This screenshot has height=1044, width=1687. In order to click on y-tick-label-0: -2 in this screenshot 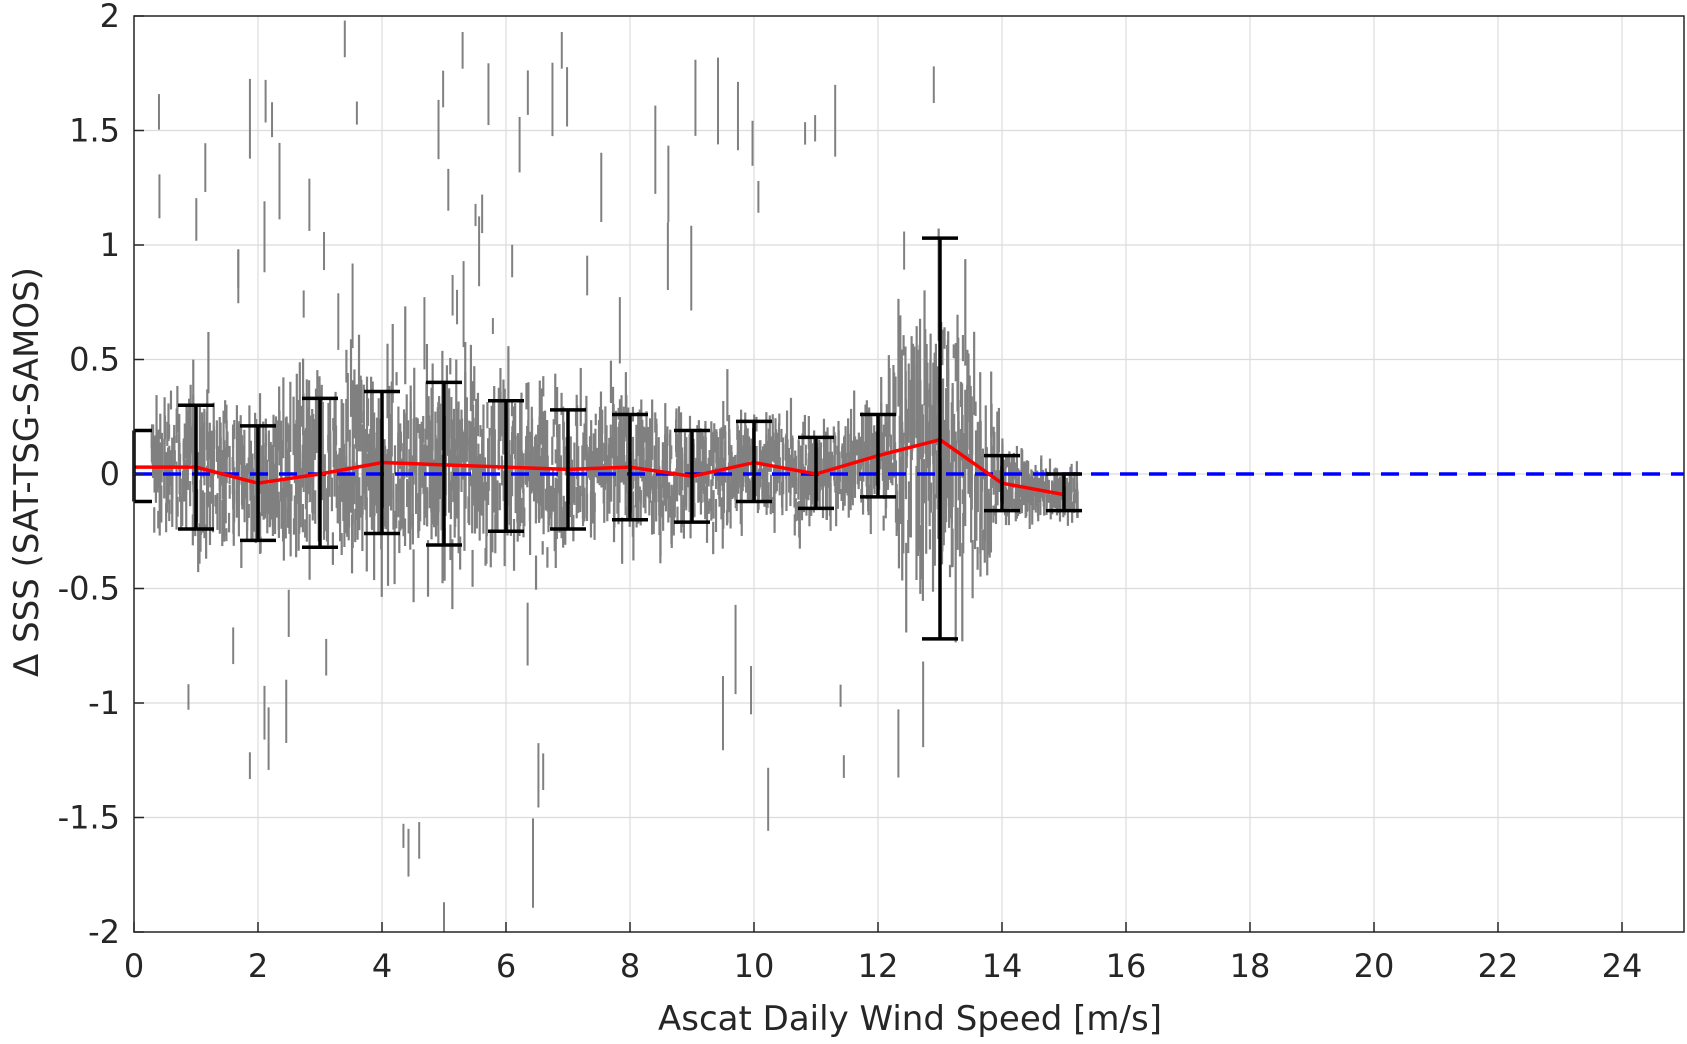, I will do `click(104, 932)`.